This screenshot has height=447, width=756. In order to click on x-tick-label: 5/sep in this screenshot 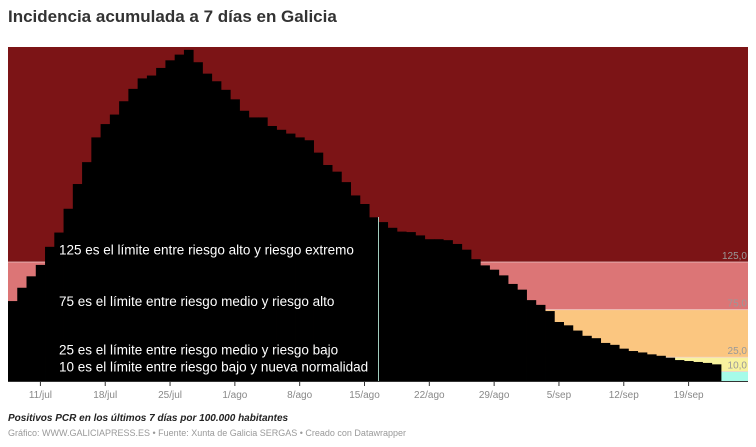, I will do `click(559, 395)`.